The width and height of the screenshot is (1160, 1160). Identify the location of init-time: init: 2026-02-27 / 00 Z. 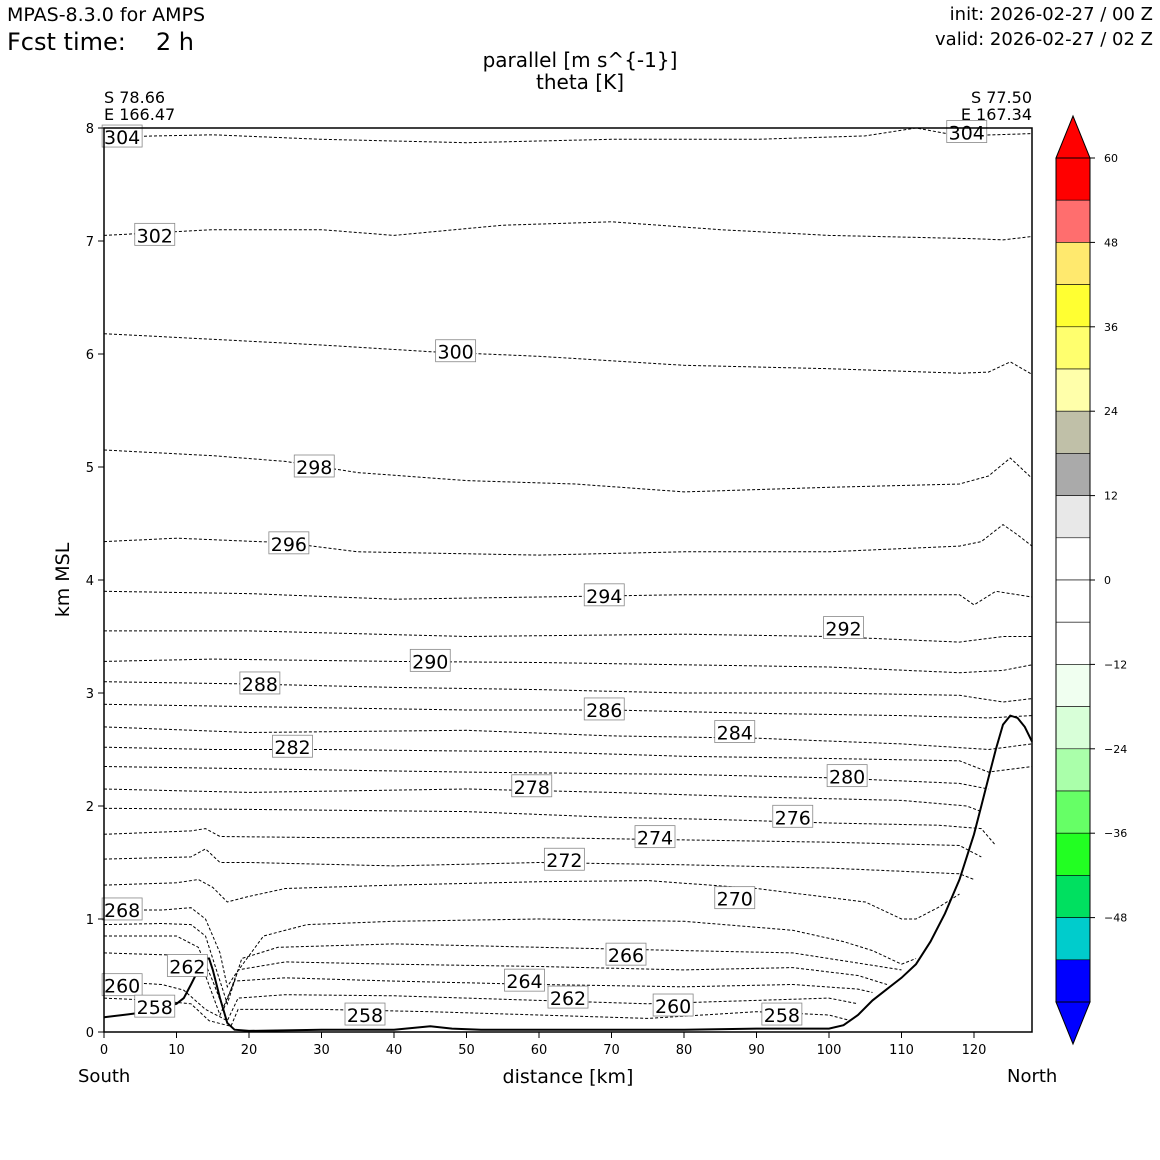
(1051, 14).